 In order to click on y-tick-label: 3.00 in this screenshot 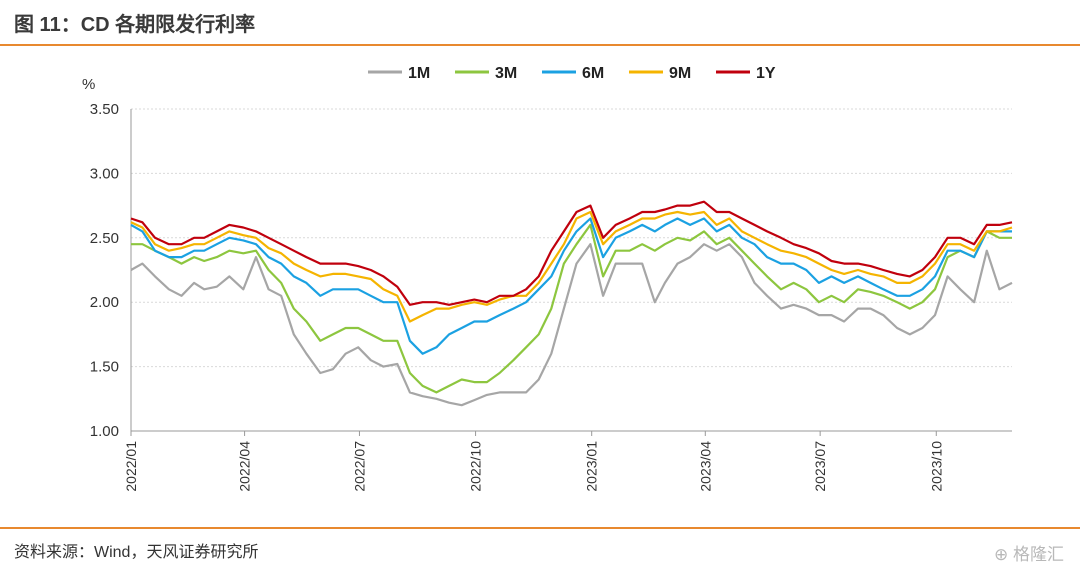, I will do `click(104, 173)`.